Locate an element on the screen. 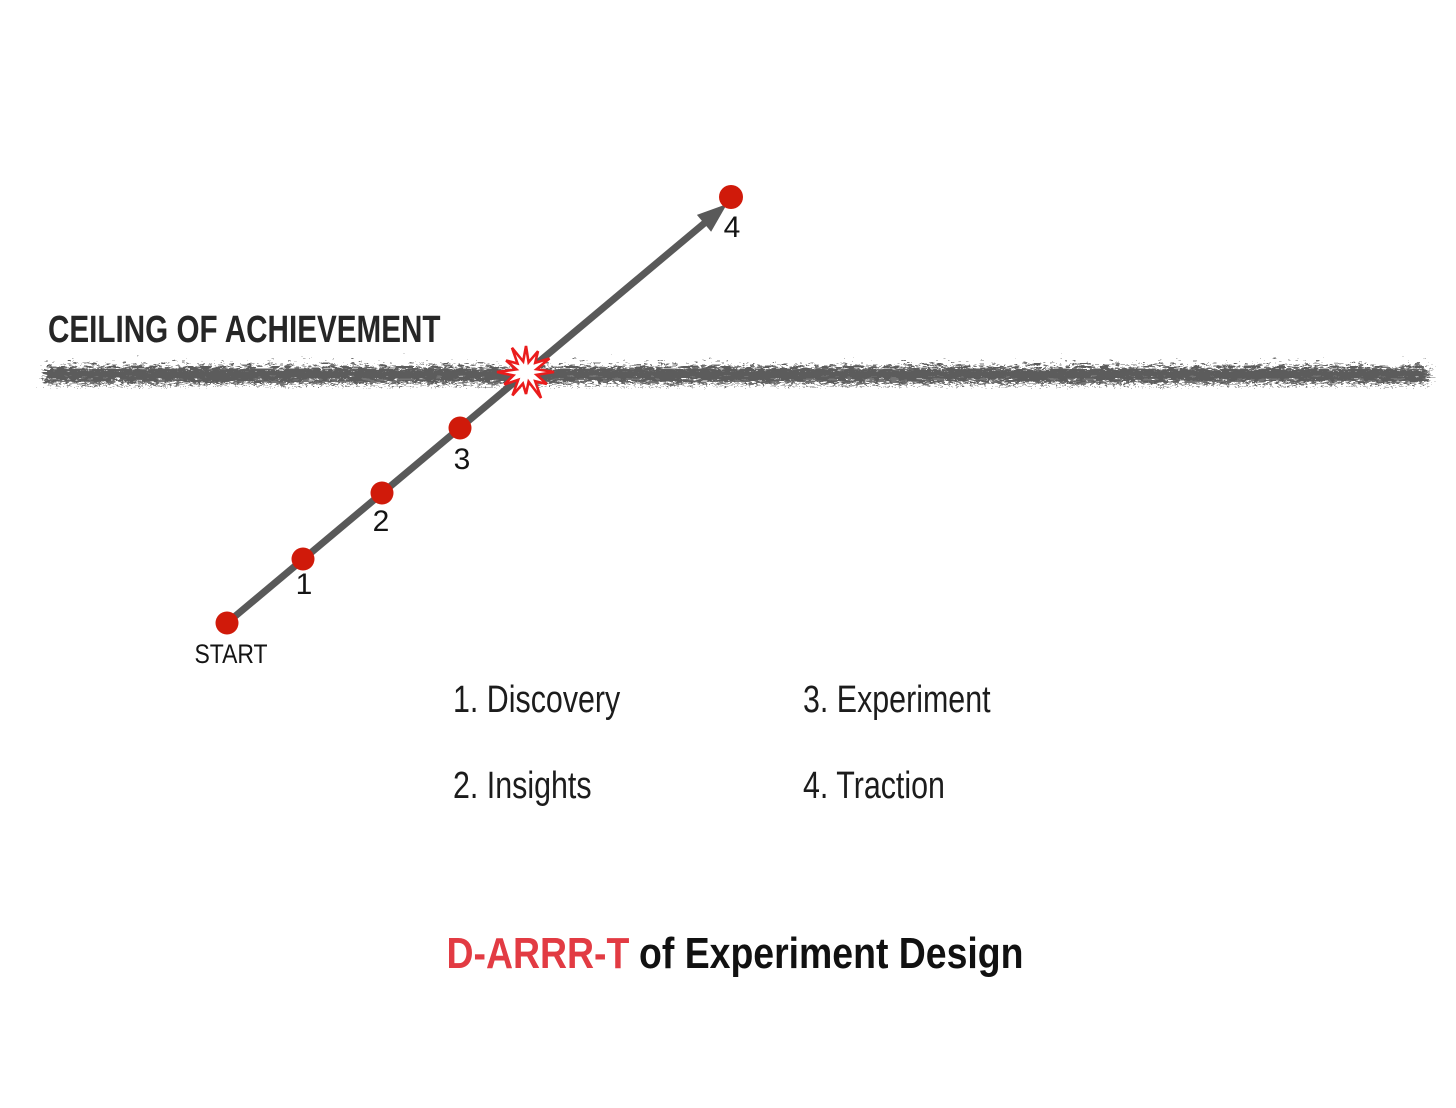 The height and width of the screenshot is (1108, 1456). milestone-label-3: 3 is located at coordinates (462, 459).